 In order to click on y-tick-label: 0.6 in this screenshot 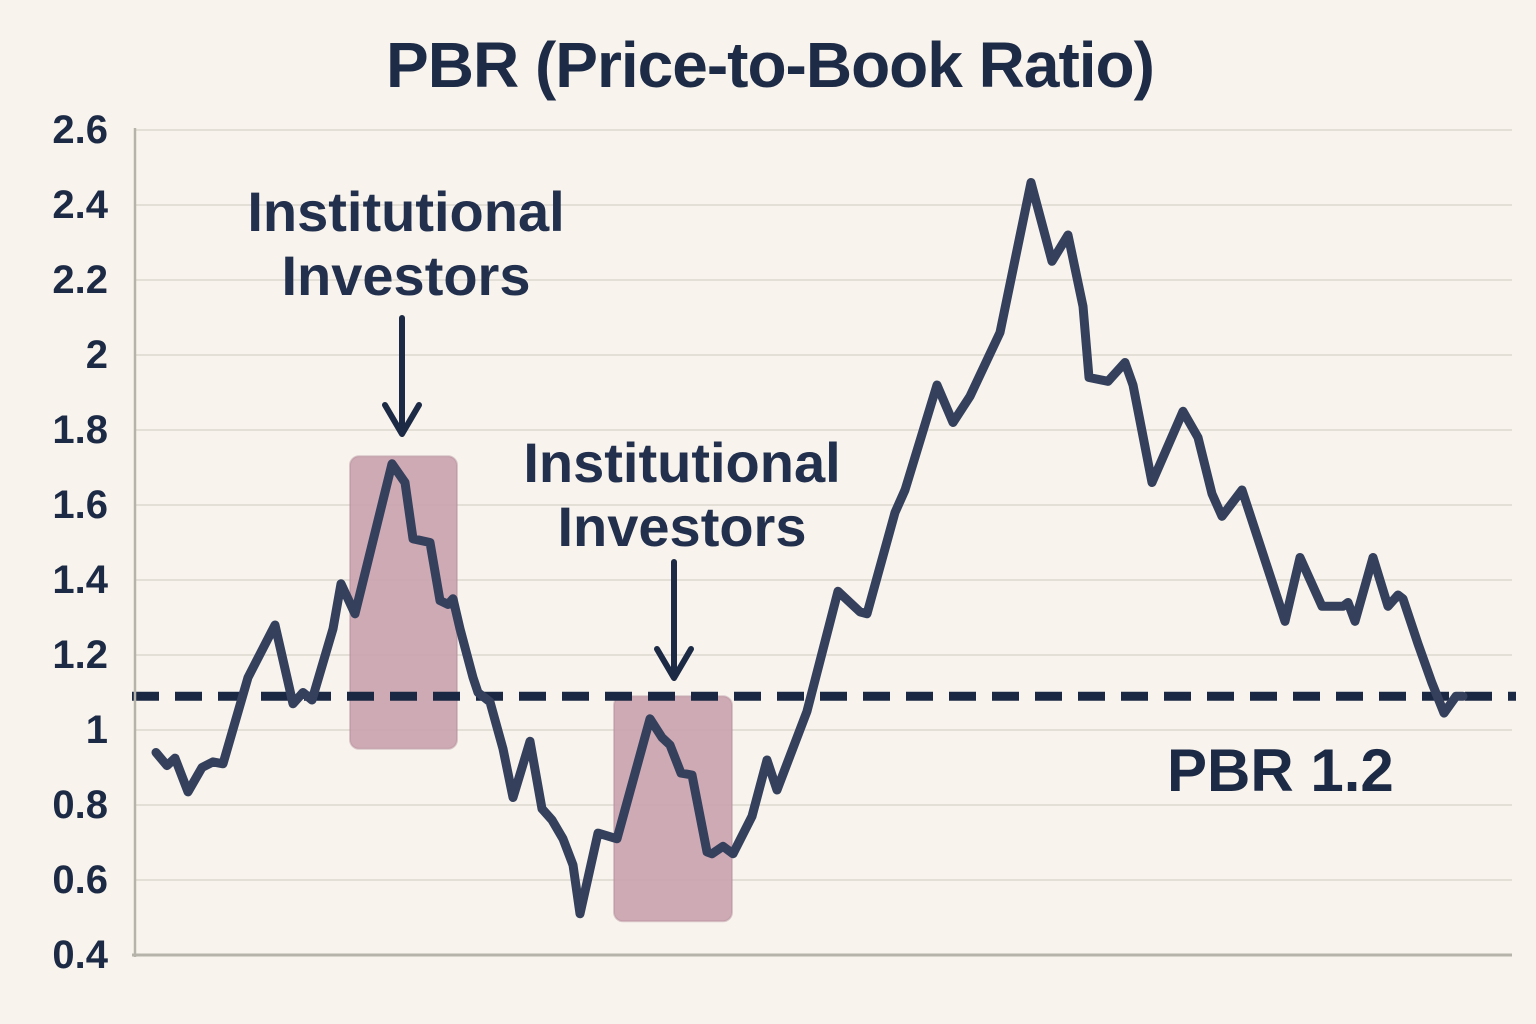, I will do `click(80, 880)`.